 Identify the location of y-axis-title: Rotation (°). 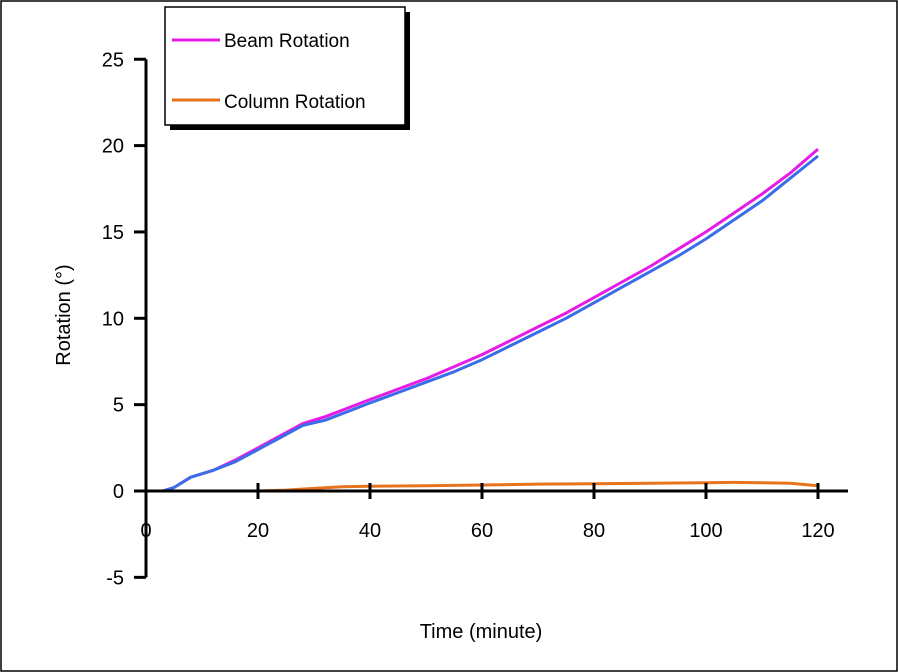
(64, 314).